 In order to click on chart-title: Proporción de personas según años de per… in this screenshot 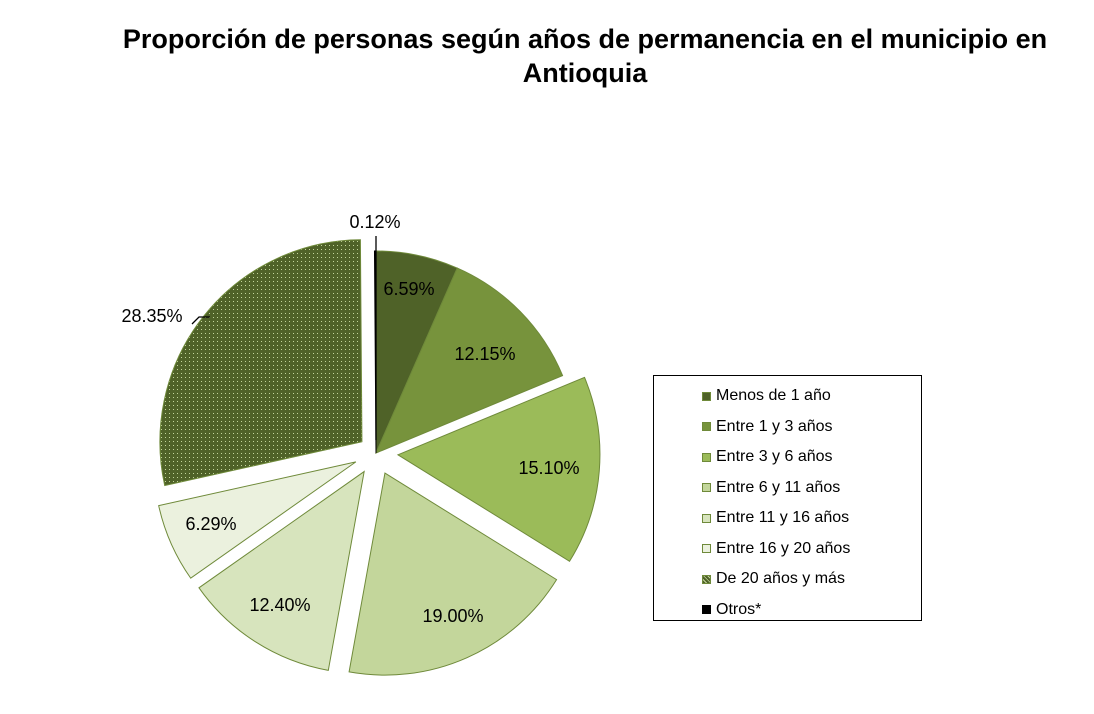, I will do `click(585, 56)`.